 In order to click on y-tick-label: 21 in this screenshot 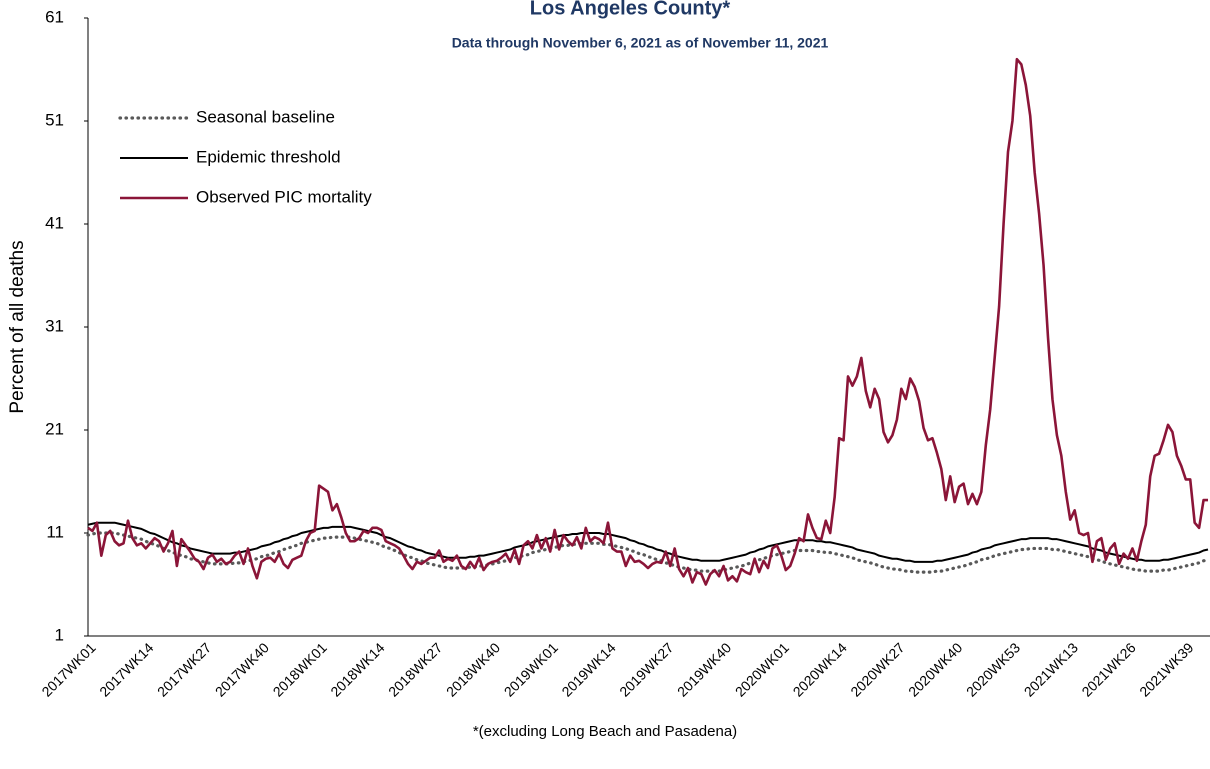, I will do `click(54, 428)`.